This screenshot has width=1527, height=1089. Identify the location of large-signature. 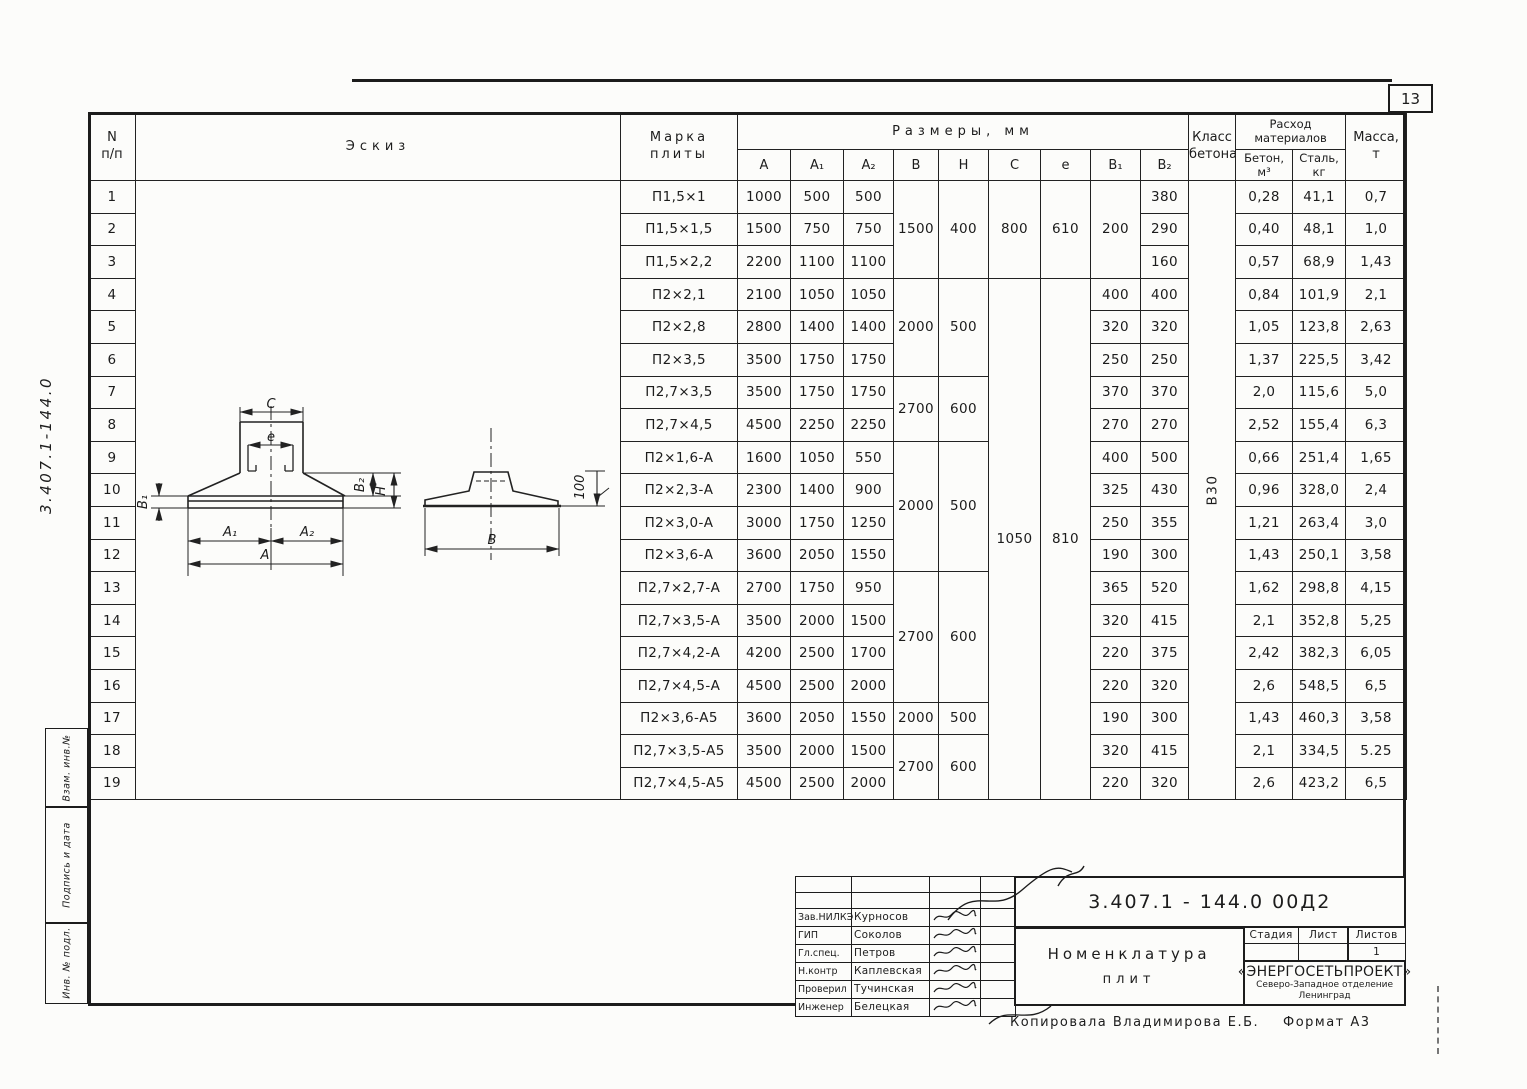
(1016, 893).